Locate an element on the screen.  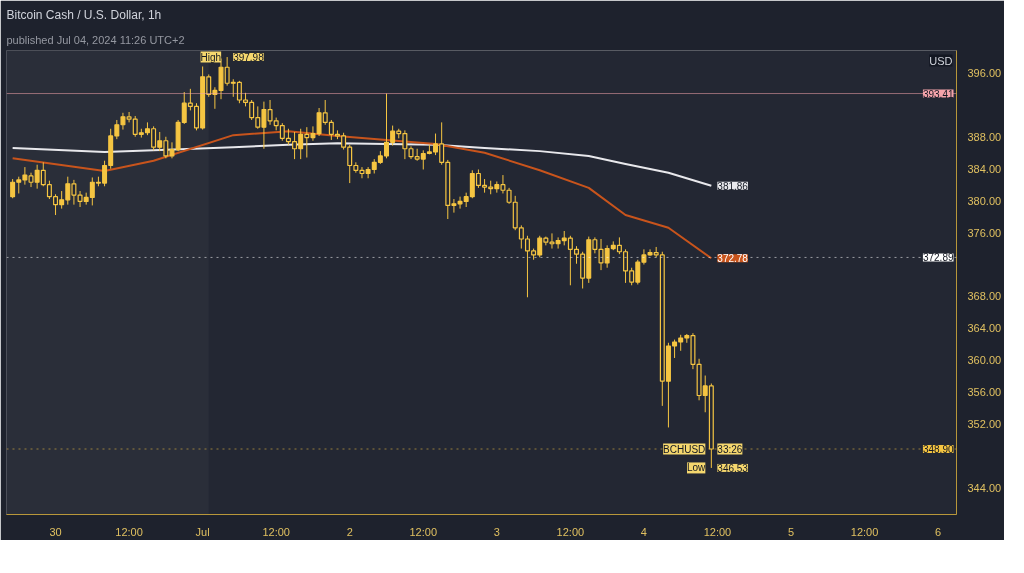
annotation: 397.98 is located at coordinates (249, 58).